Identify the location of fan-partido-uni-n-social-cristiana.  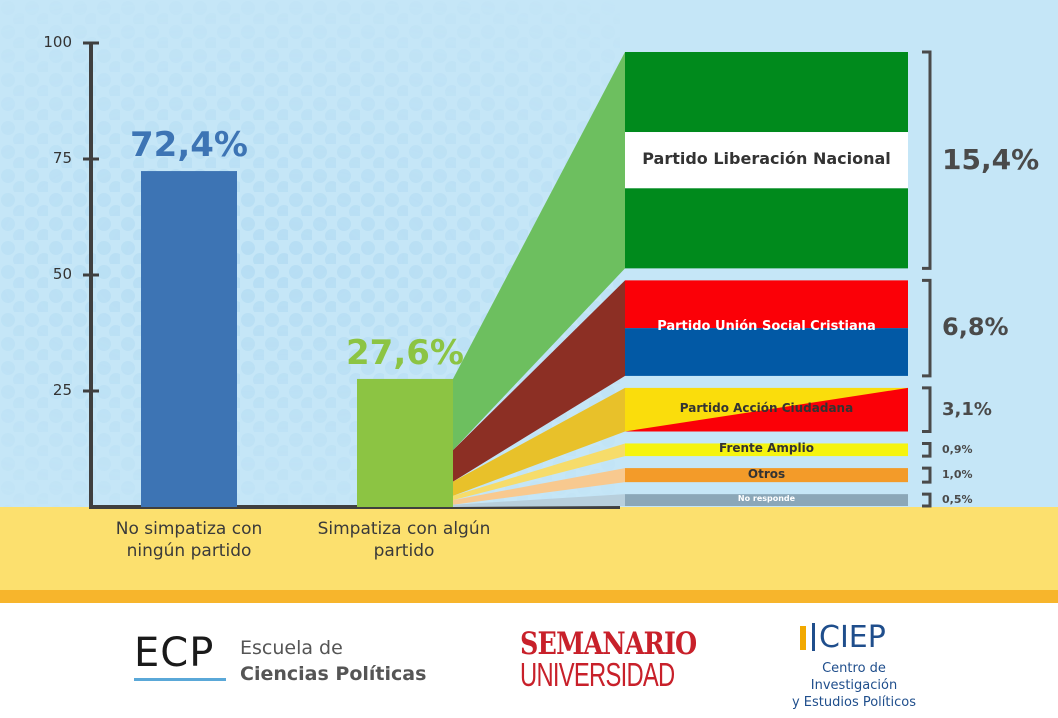
(539, 381).